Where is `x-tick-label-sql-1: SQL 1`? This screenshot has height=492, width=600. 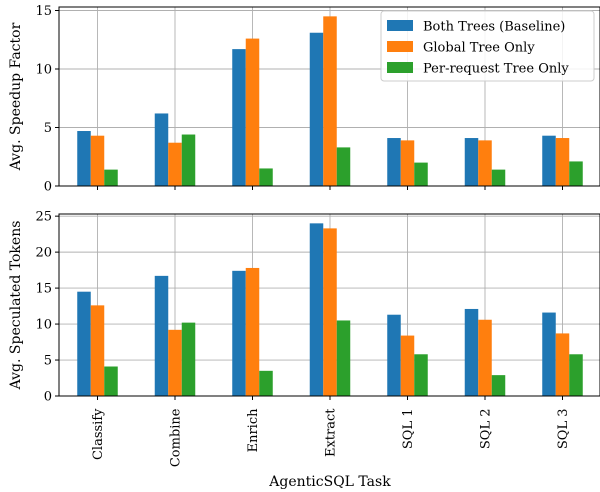 x-tick-label-sql-1: SQL 1 is located at coordinates (408, 429).